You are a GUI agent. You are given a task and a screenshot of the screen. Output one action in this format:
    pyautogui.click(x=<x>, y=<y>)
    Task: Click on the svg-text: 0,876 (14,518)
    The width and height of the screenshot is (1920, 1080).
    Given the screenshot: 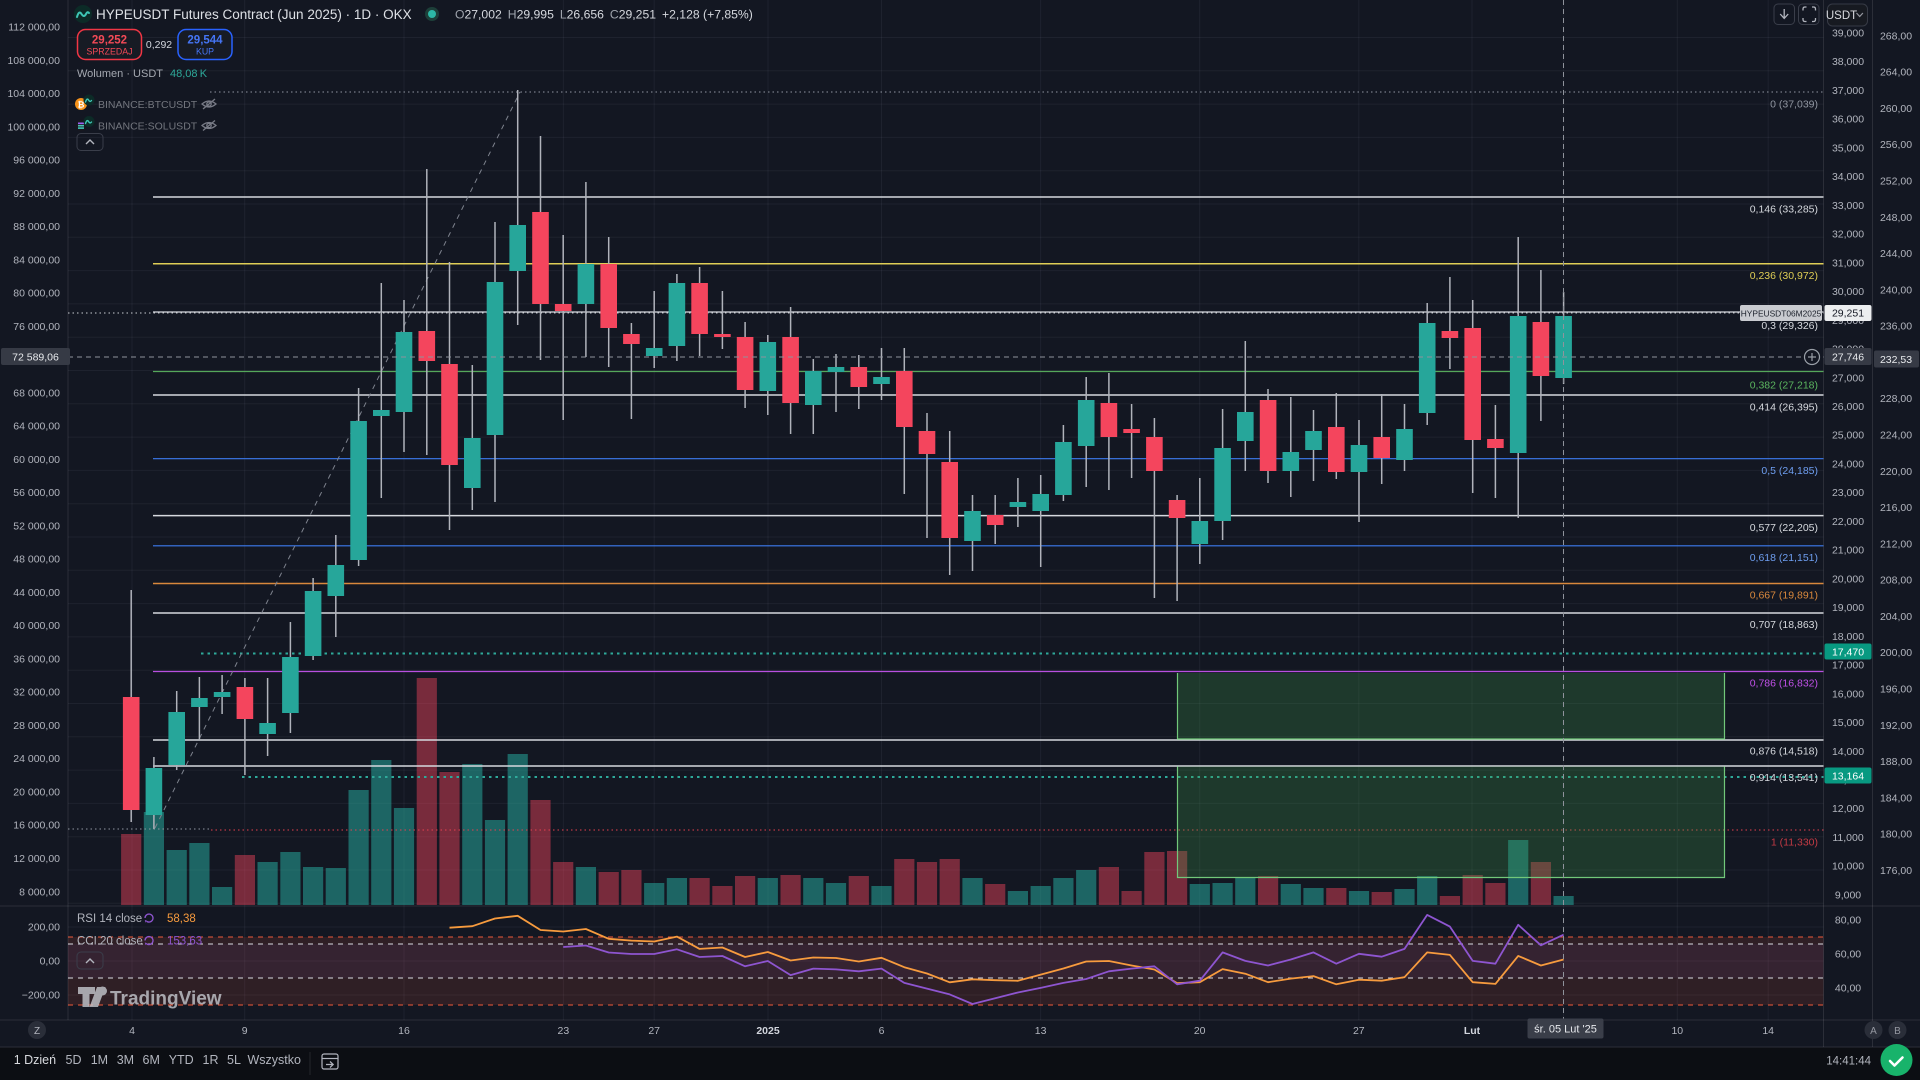 What is the action you would take?
    pyautogui.click(x=1784, y=752)
    